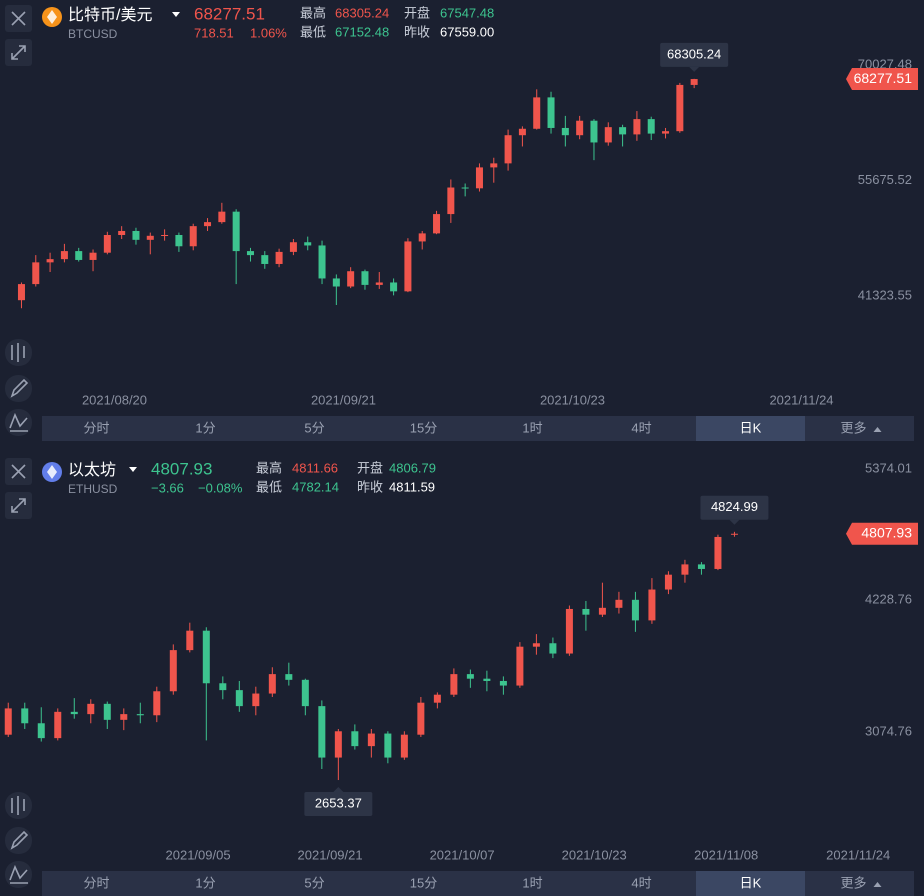  Describe the element at coordinates (315, 486) in the screenshot. I see `low-value: 4782.14` at that location.